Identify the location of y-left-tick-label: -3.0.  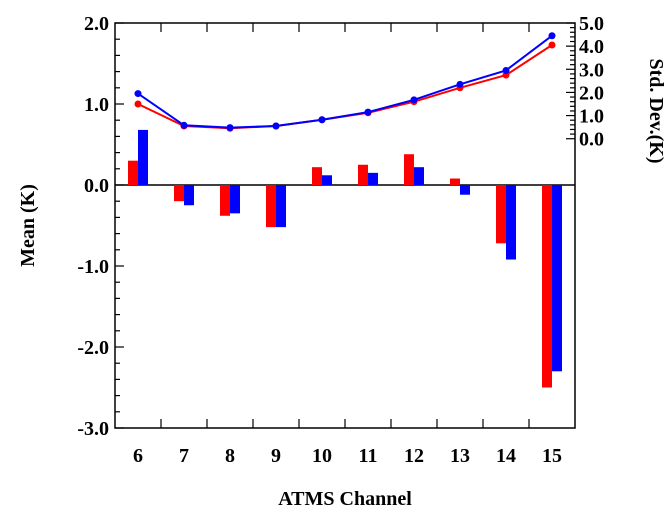
(93, 429).